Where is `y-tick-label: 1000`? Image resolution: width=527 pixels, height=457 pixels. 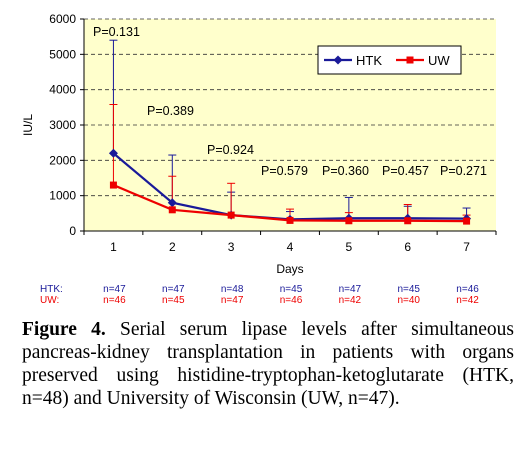
y-tick-label: 1000 is located at coordinates (62, 196).